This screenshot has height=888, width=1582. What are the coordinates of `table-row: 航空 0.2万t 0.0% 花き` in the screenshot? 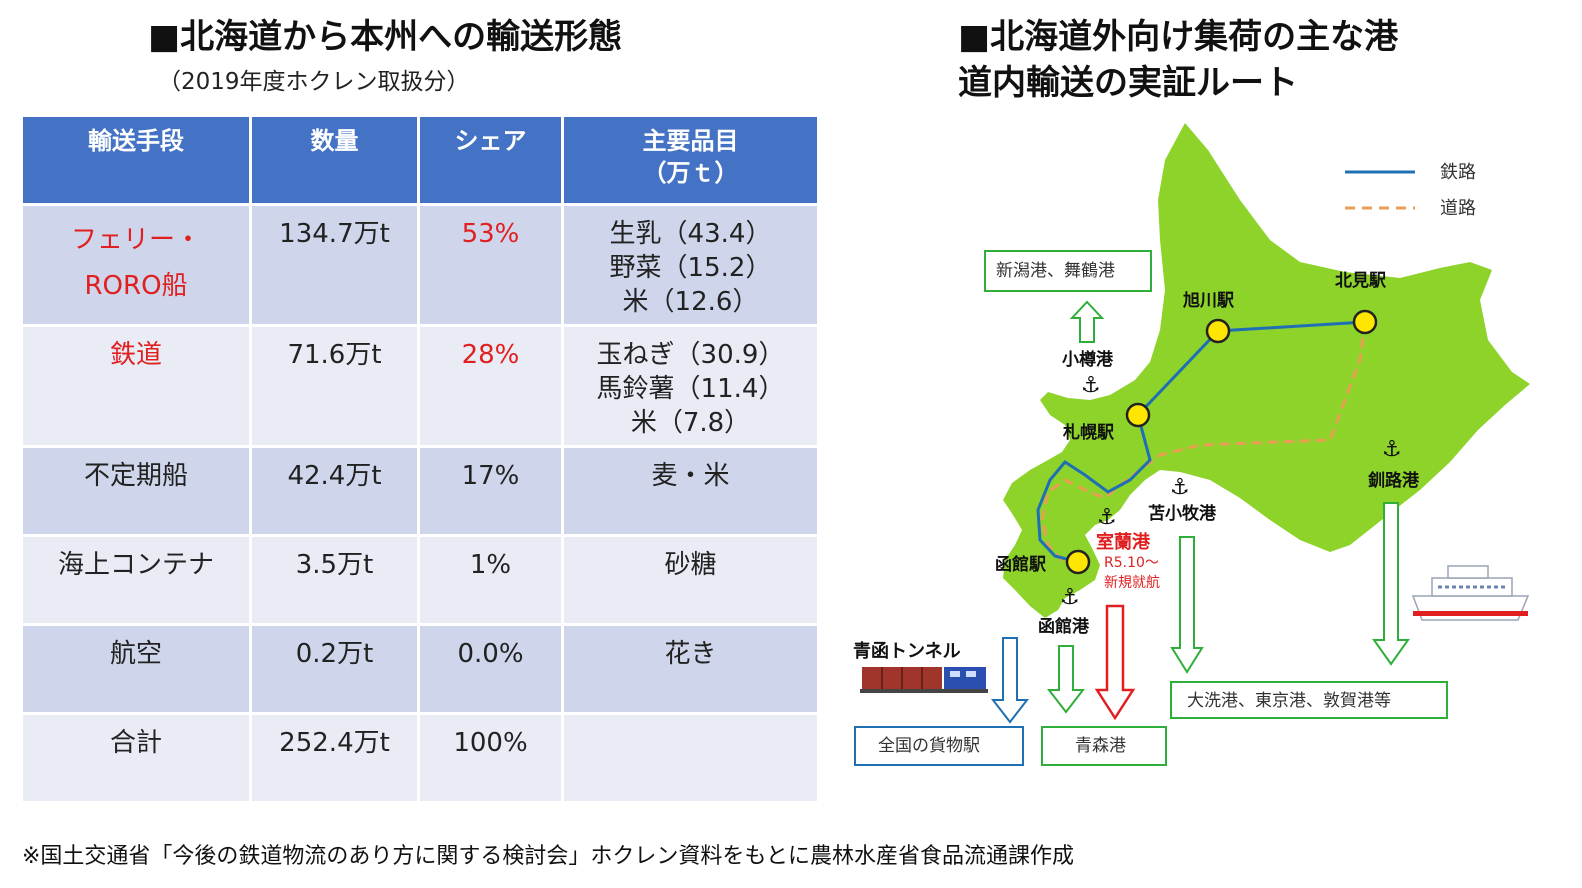 It's located at (420, 669).